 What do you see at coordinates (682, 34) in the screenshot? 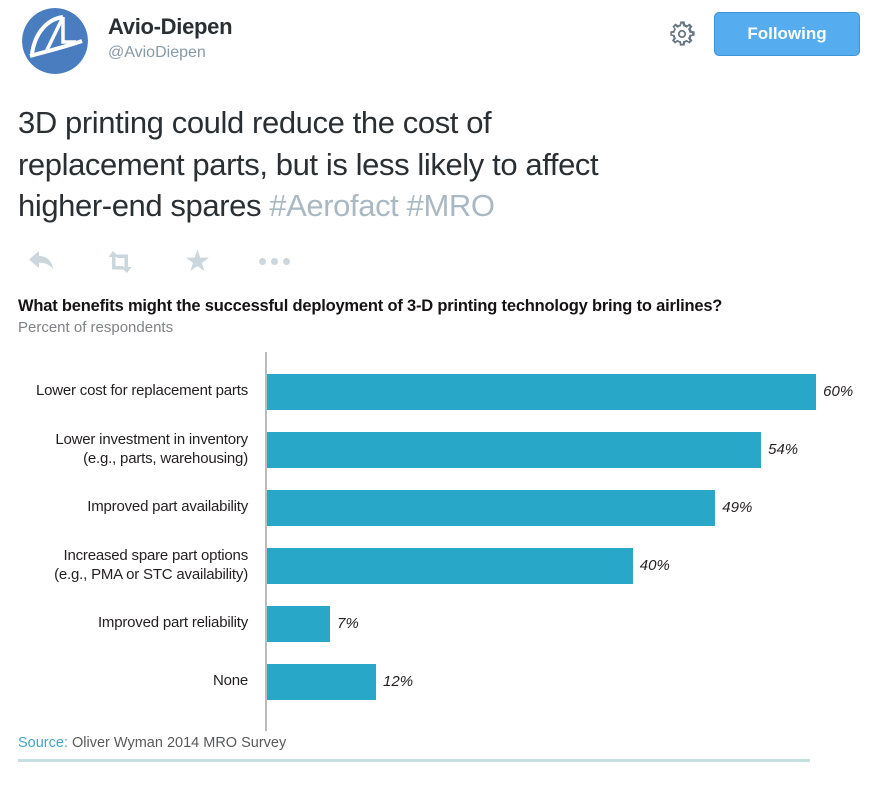
I see `gear-icon` at bounding box center [682, 34].